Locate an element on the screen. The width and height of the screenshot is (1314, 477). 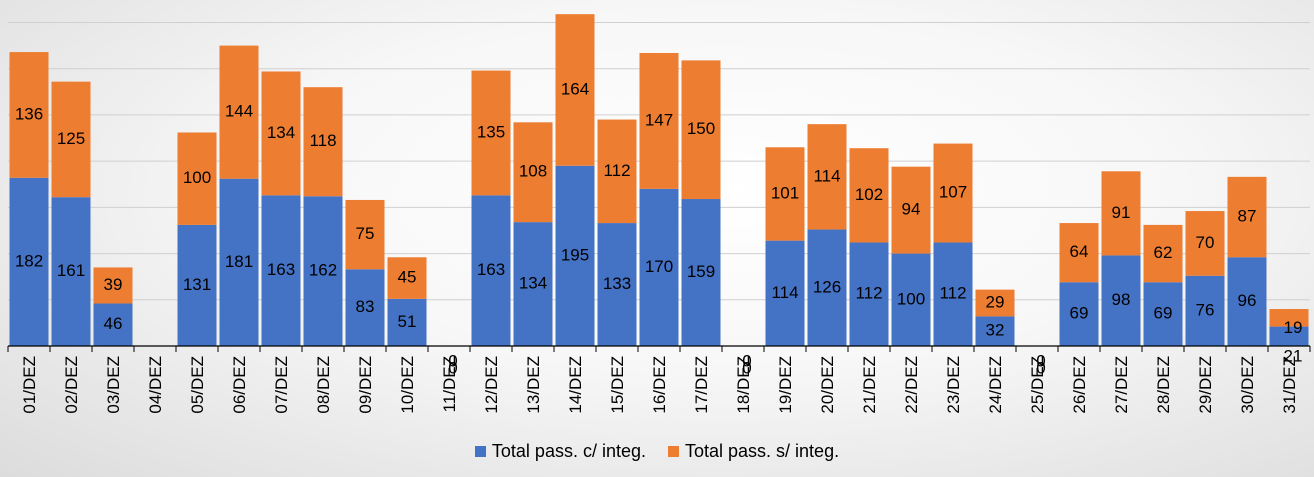
bar-series-2-17/DEZ is located at coordinates (701, 130).